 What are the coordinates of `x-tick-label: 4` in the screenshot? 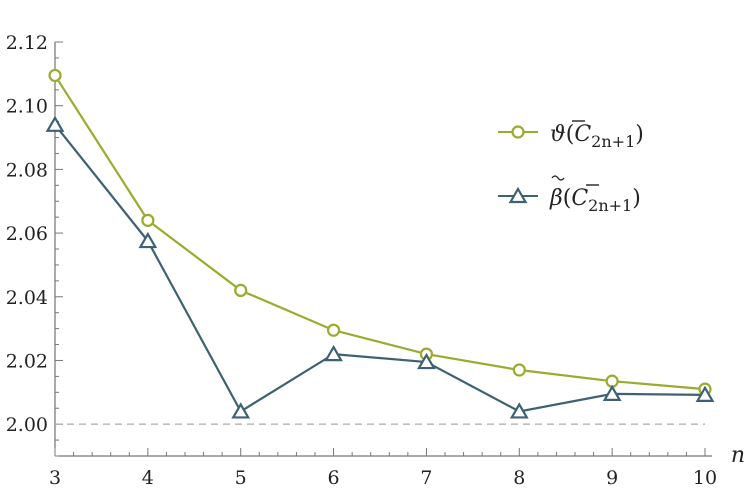 It's located at (148, 478).